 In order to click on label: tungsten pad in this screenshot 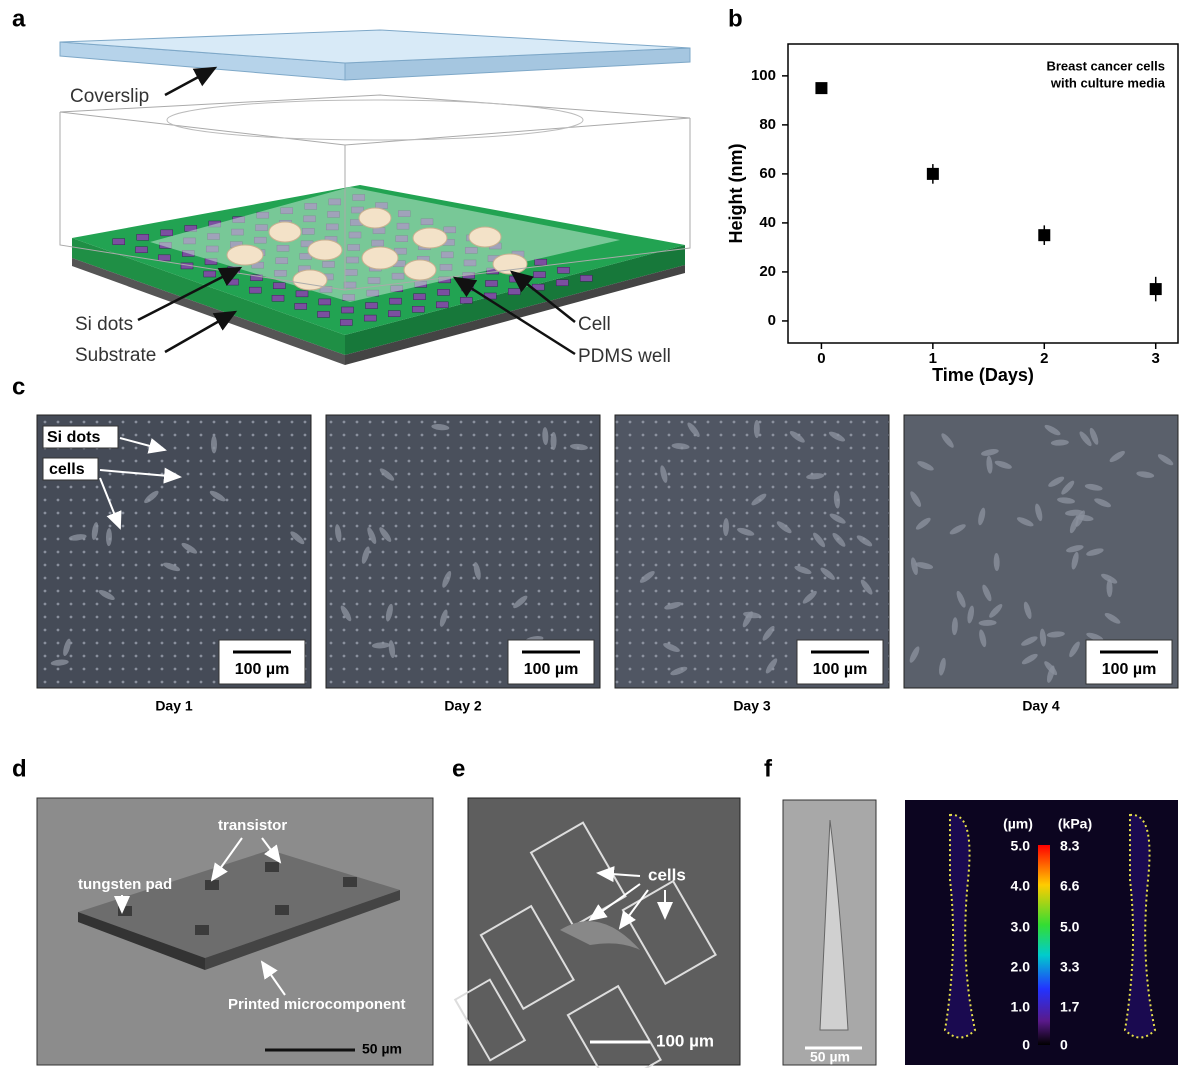, I will do `click(125, 884)`.